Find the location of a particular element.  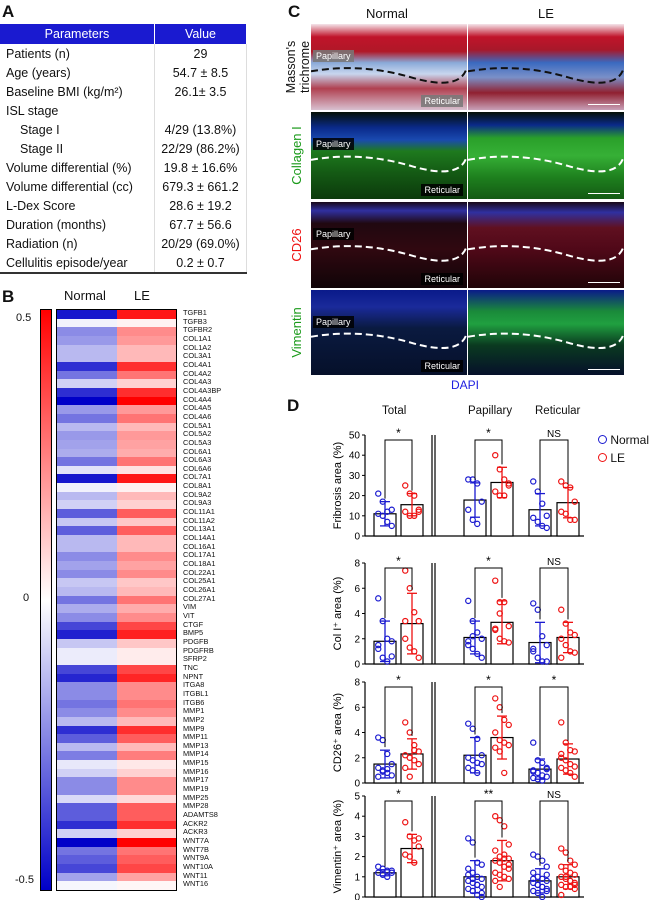

gene-label: MMP28 is located at coordinates (196, 806).